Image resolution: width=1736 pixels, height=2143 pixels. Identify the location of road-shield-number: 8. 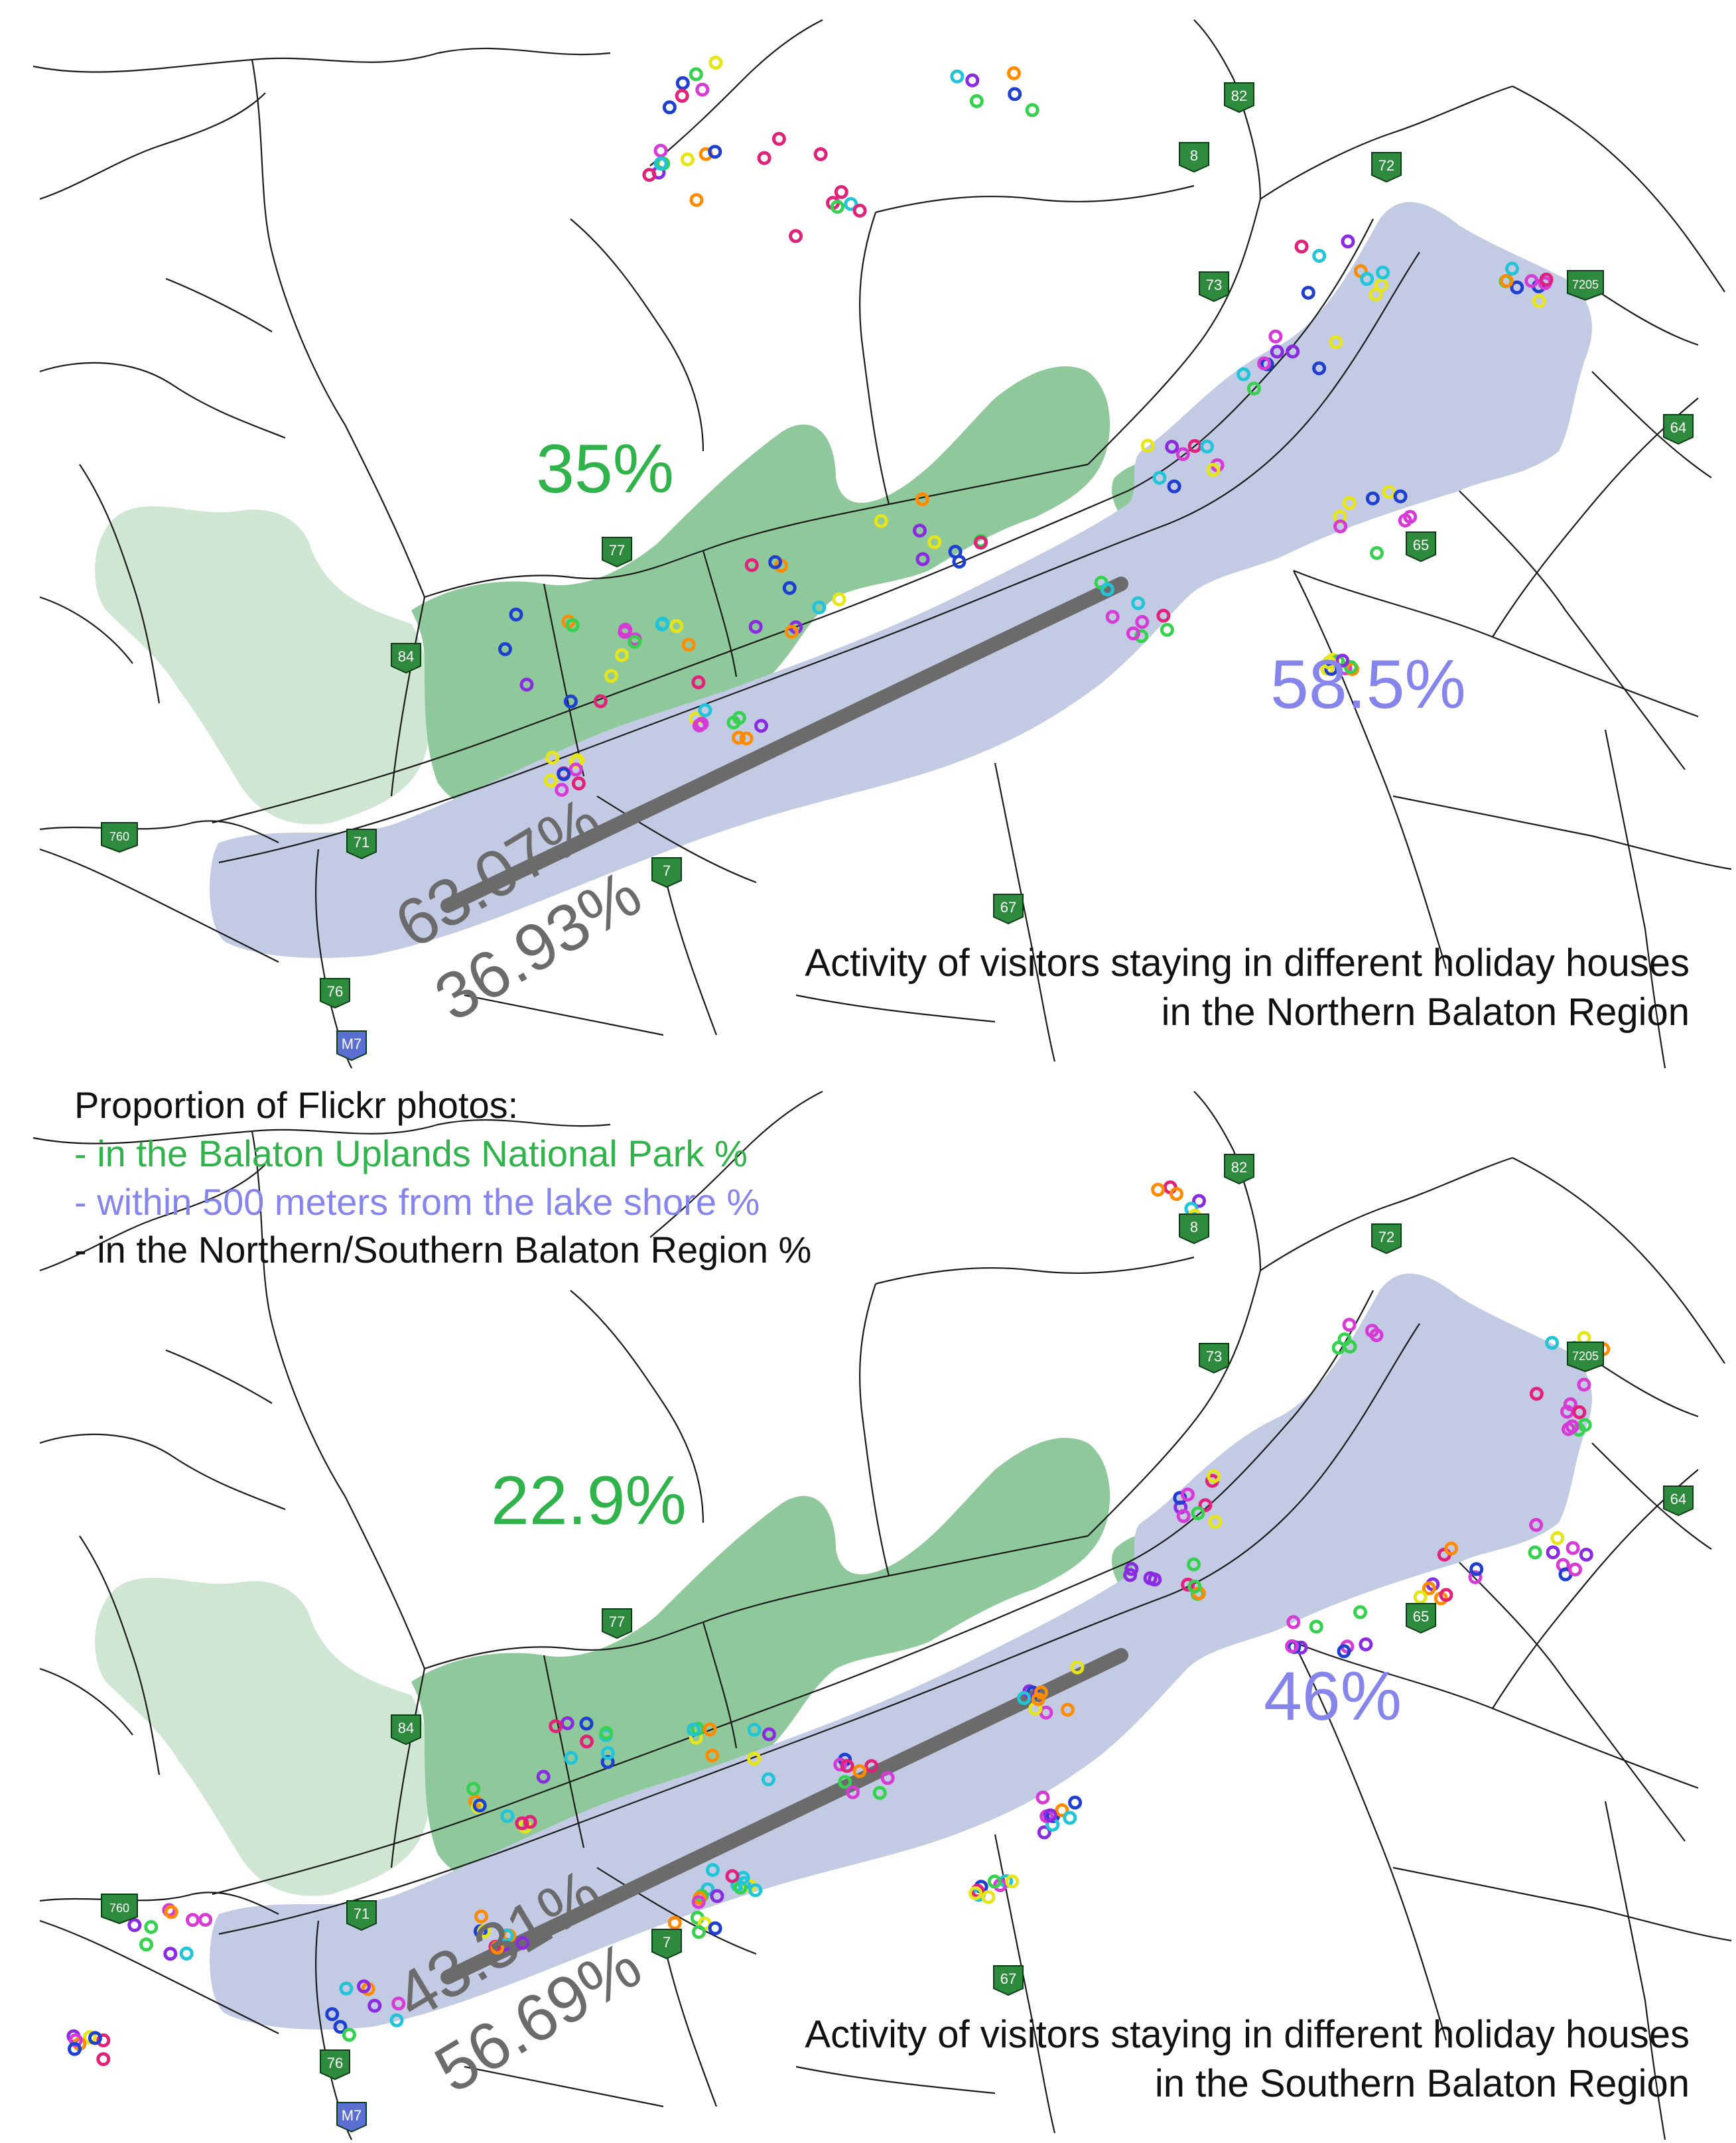
(1194, 155).